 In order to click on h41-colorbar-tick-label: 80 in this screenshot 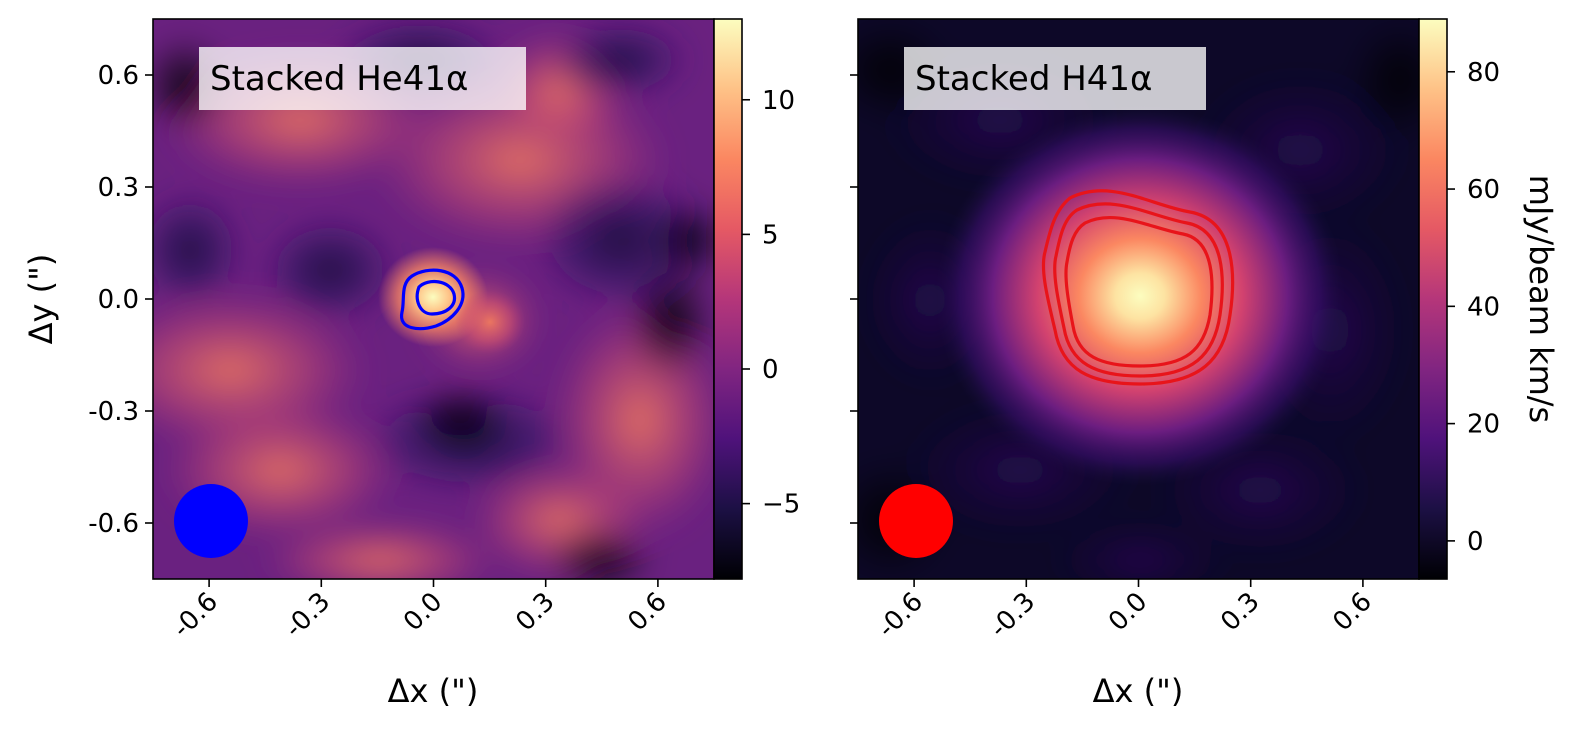, I will do `click(1483, 73)`.